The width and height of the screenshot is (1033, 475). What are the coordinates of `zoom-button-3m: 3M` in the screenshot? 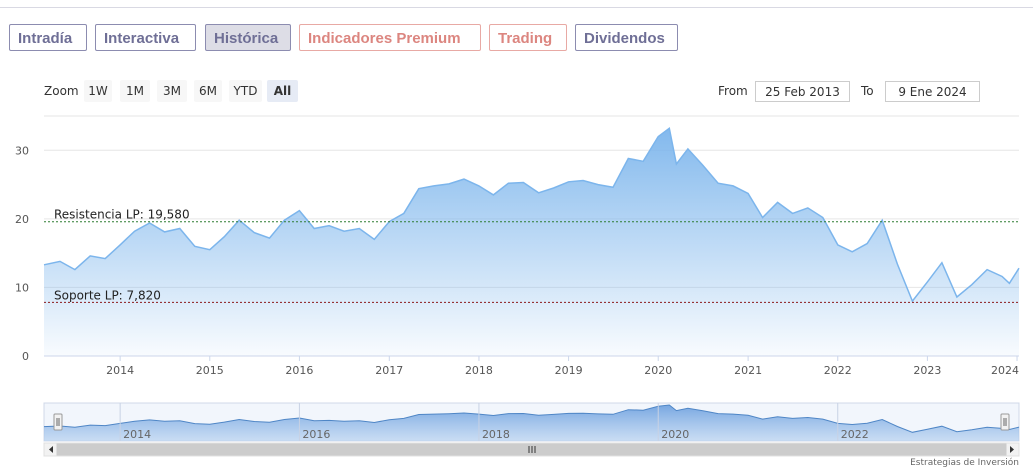 It's located at (172, 91).